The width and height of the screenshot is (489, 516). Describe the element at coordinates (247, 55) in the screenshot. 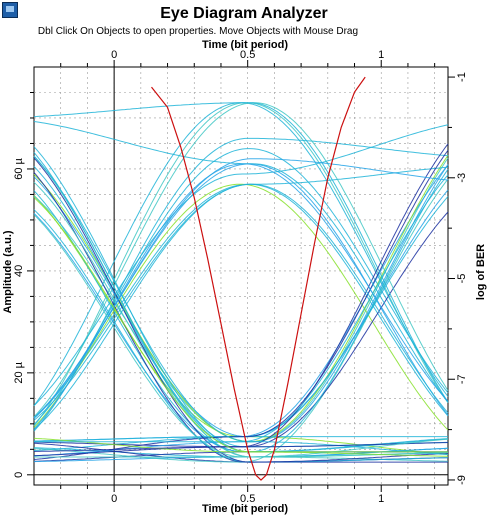

I see `x-tick-label-top: 0.5` at that location.